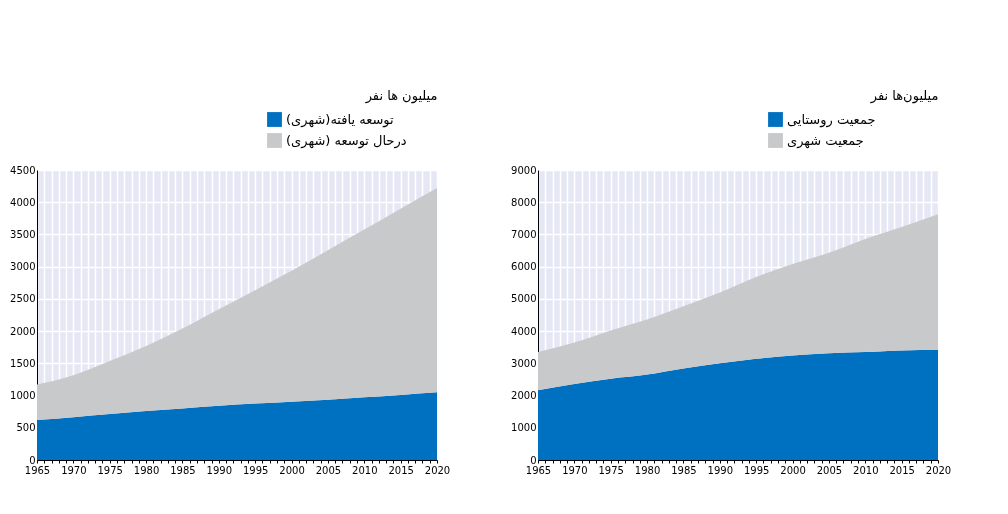  Describe the element at coordinates (401, 95) in the screenshot. I see `y-axis-title: میلیون ها نفر` at that location.